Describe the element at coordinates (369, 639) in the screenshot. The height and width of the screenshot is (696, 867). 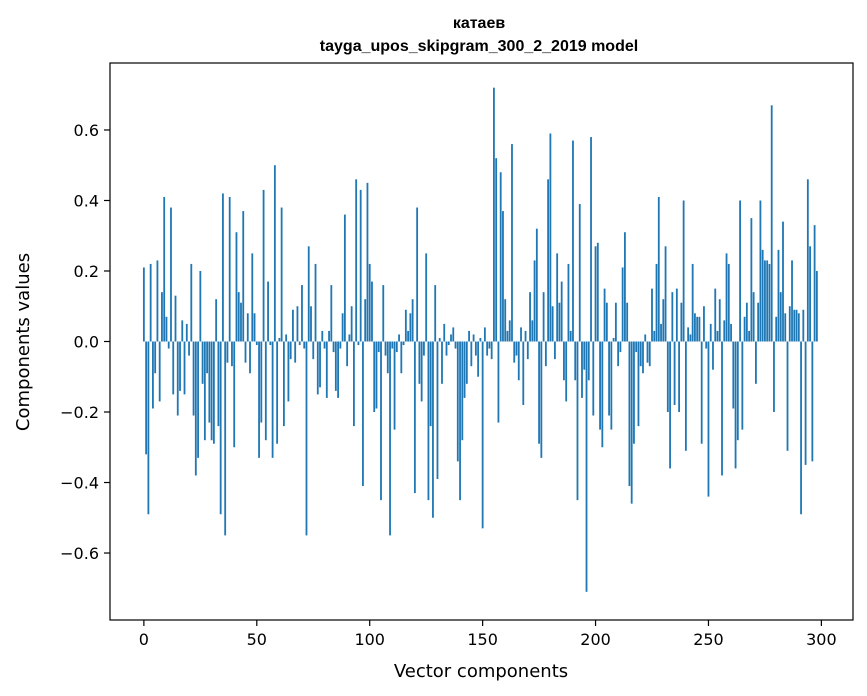
I see `x-tick-label: 100` at that location.